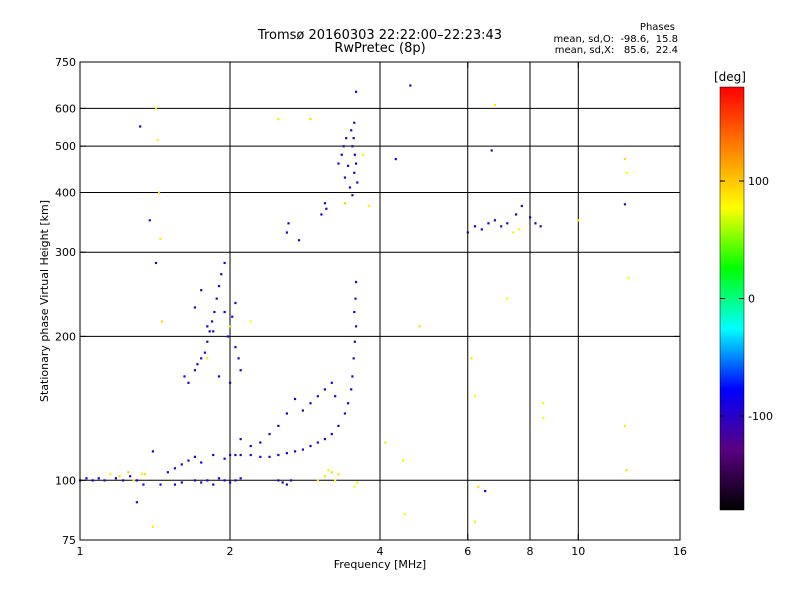 The height and width of the screenshot is (600, 800). Describe the element at coordinates (65, 336) in the screenshot. I see `y-tick-label: 200` at that location.